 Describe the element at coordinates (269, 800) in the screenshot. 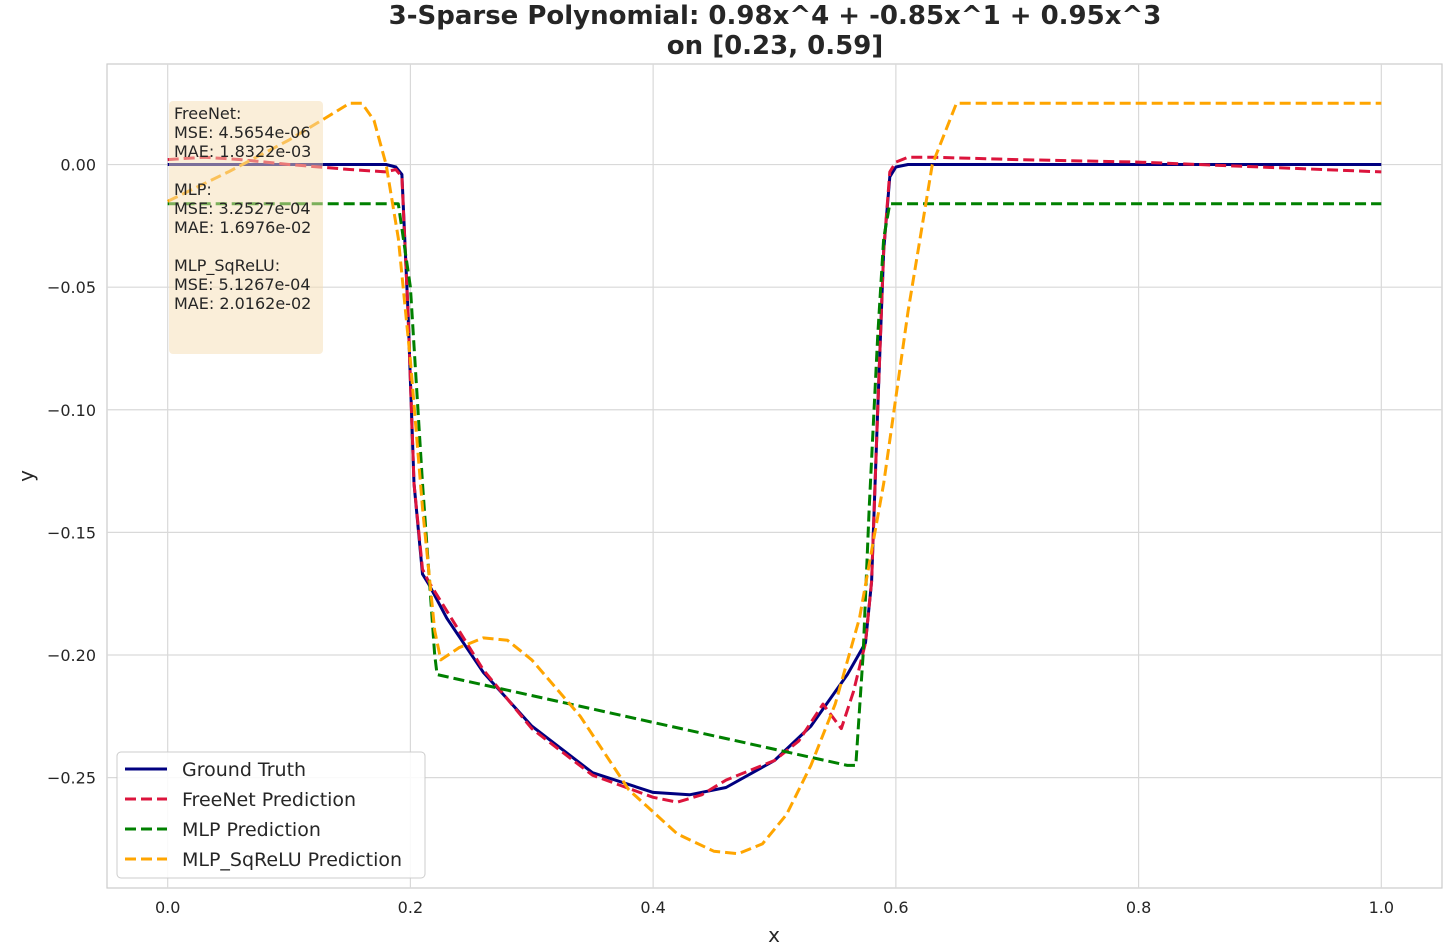

I see `legend-label: FreeNet Prediction` at that location.